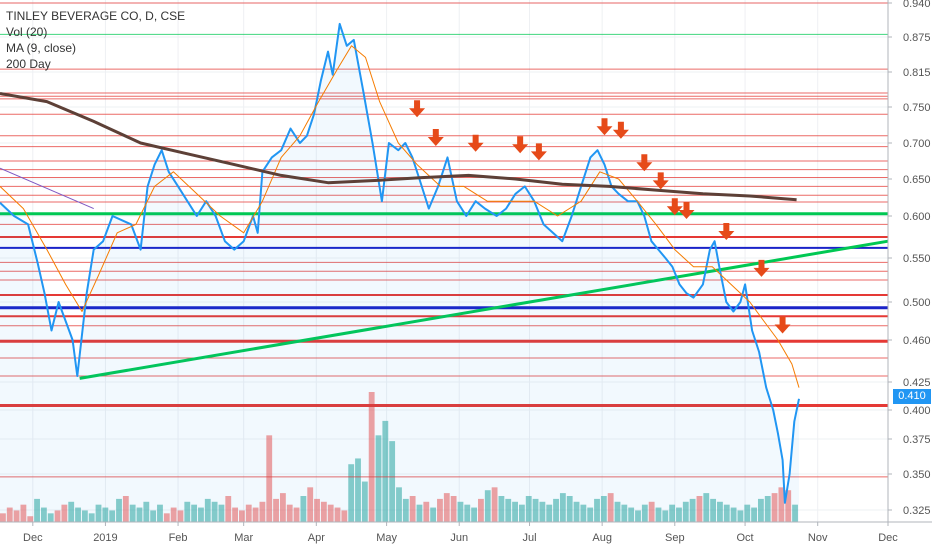 This screenshot has width=932, height=550. I want to click on x-tick-label: Feb, so click(178, 538).